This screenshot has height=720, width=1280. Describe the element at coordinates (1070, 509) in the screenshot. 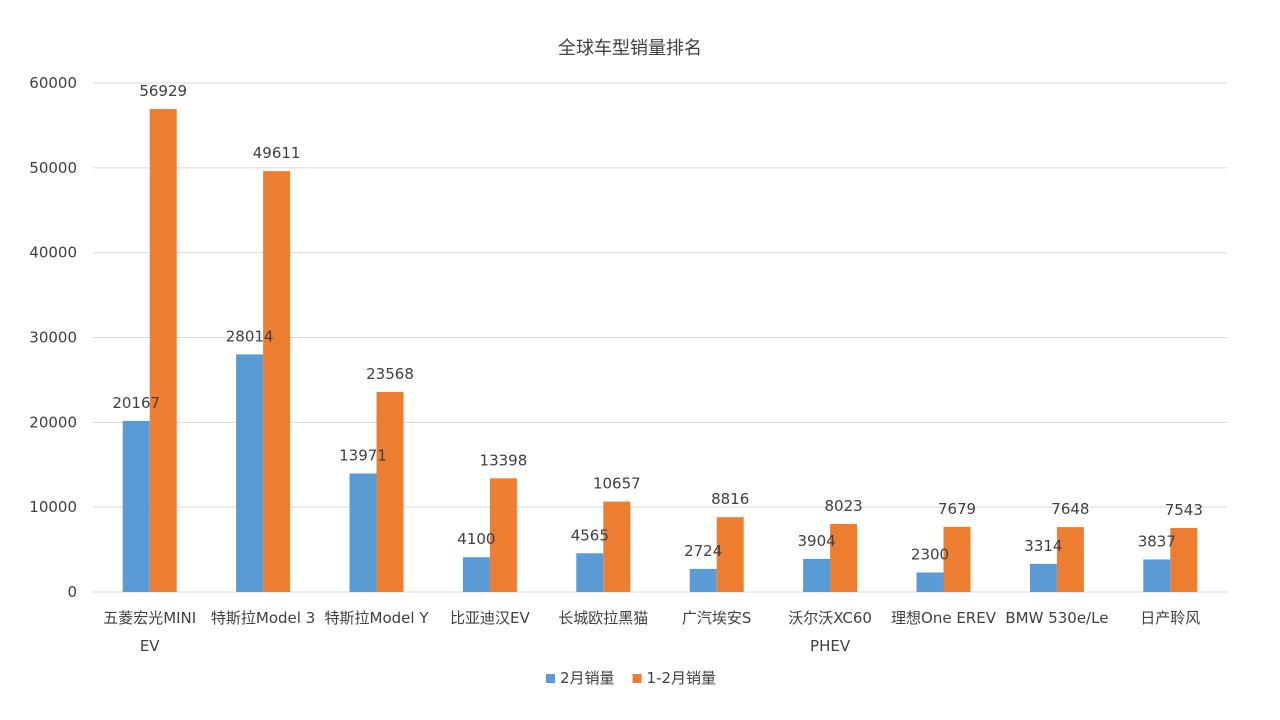

I see `data-label: 7648` at that location.